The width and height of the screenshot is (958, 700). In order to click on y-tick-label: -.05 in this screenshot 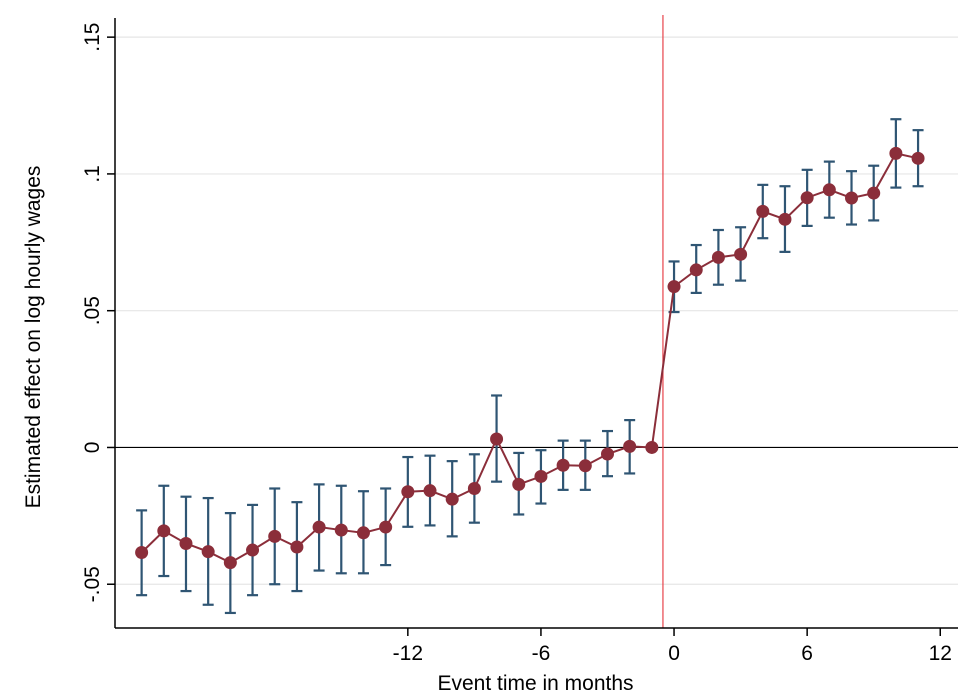, I will do `click(92, 584)`.